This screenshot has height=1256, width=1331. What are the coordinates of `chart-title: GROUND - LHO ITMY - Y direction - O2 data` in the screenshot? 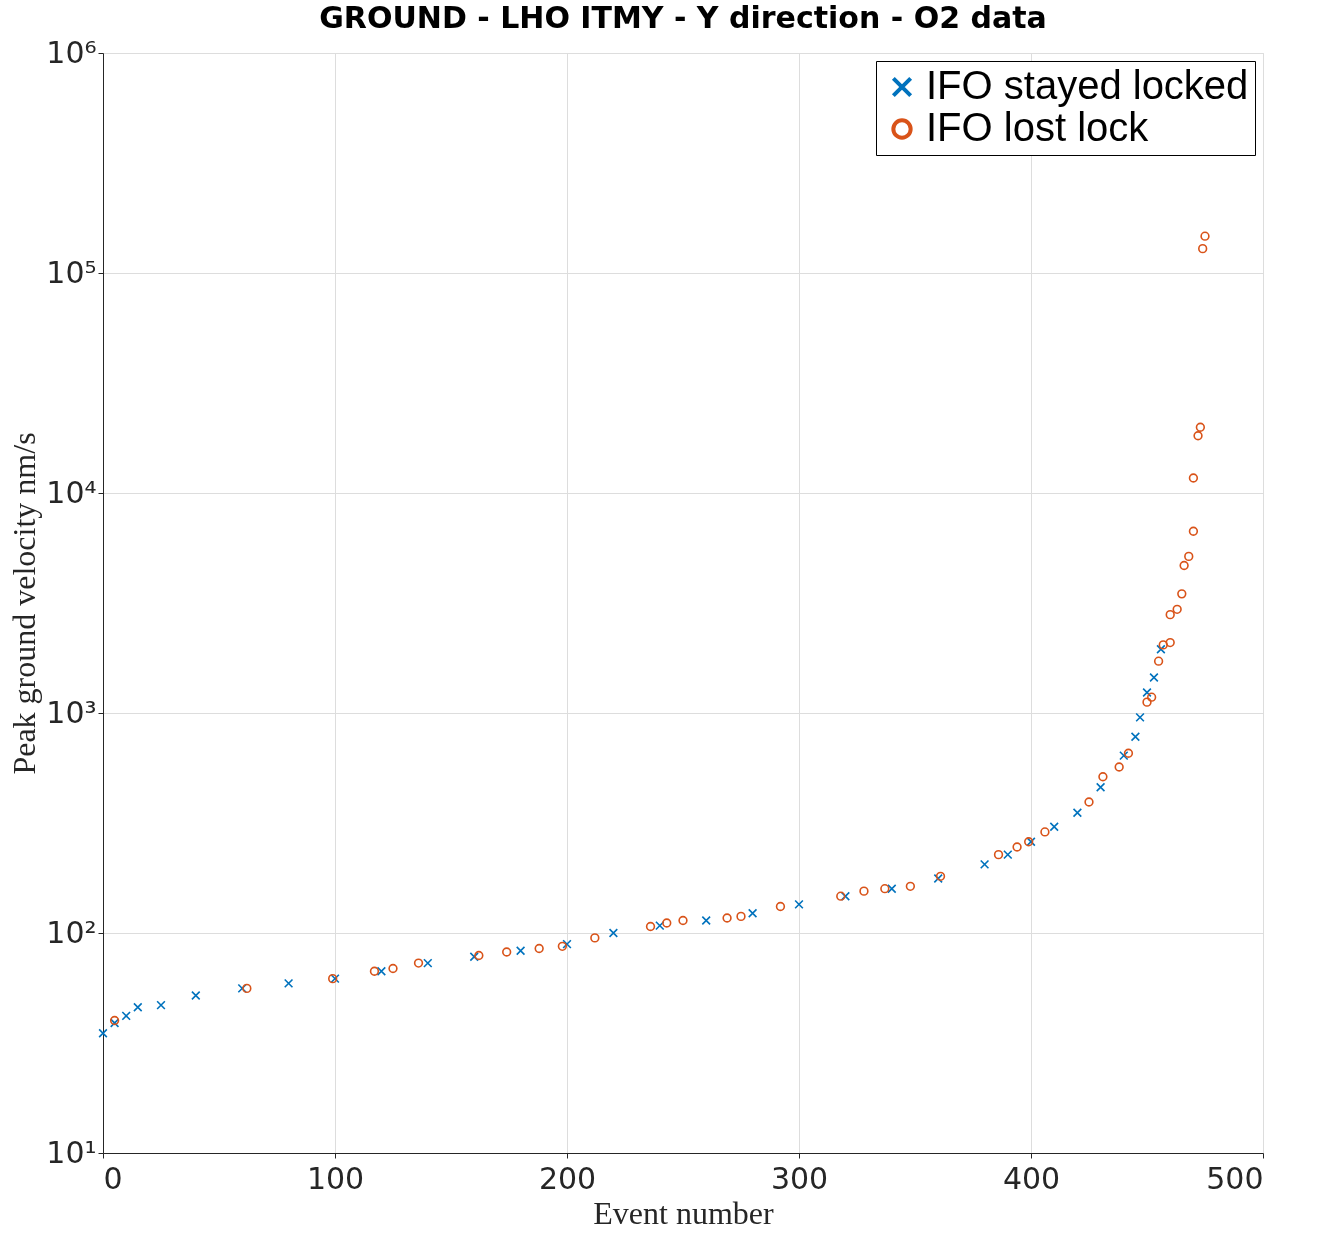 It's located at (683, 17).